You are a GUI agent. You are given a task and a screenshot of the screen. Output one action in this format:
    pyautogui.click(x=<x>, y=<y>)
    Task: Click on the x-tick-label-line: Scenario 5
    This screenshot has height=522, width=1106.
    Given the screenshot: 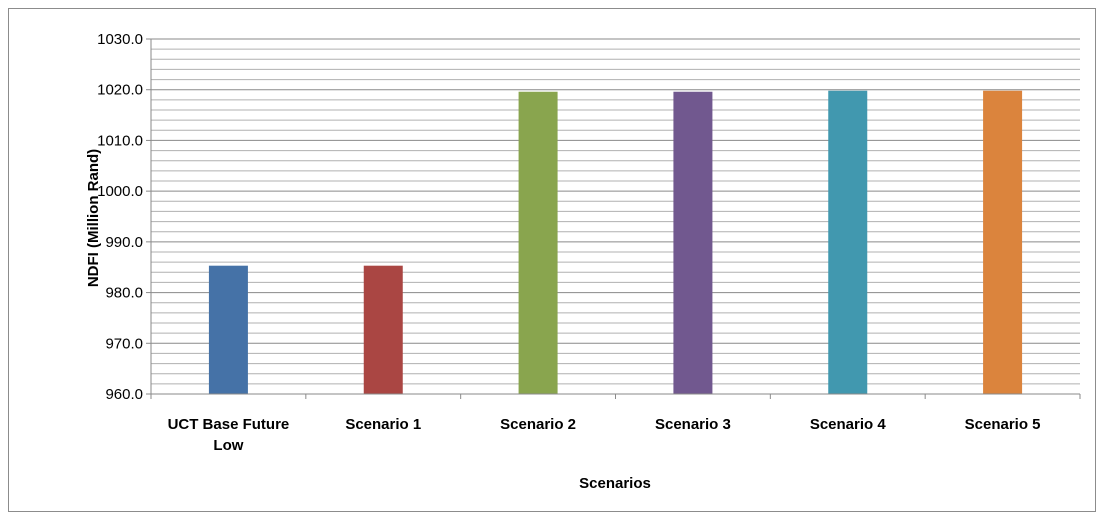 What is the action you would take?
    pyautogui.click(x=1003, y=424)
    